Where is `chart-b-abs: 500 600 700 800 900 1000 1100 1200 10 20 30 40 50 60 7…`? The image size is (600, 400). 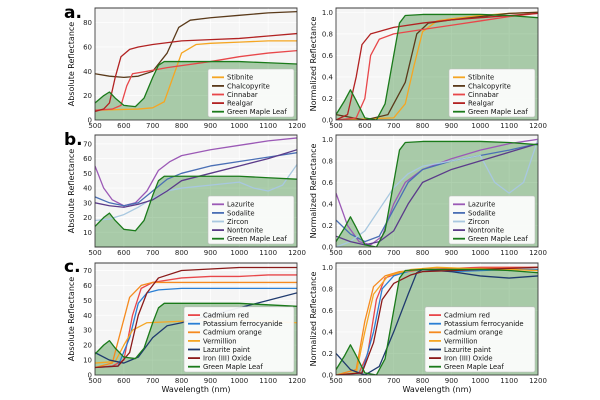 chart-b-abs: 500 600 700 800 900 1000 1100 1200 10 20 30 40 50 60 7… is located at coordinates (186, 195).